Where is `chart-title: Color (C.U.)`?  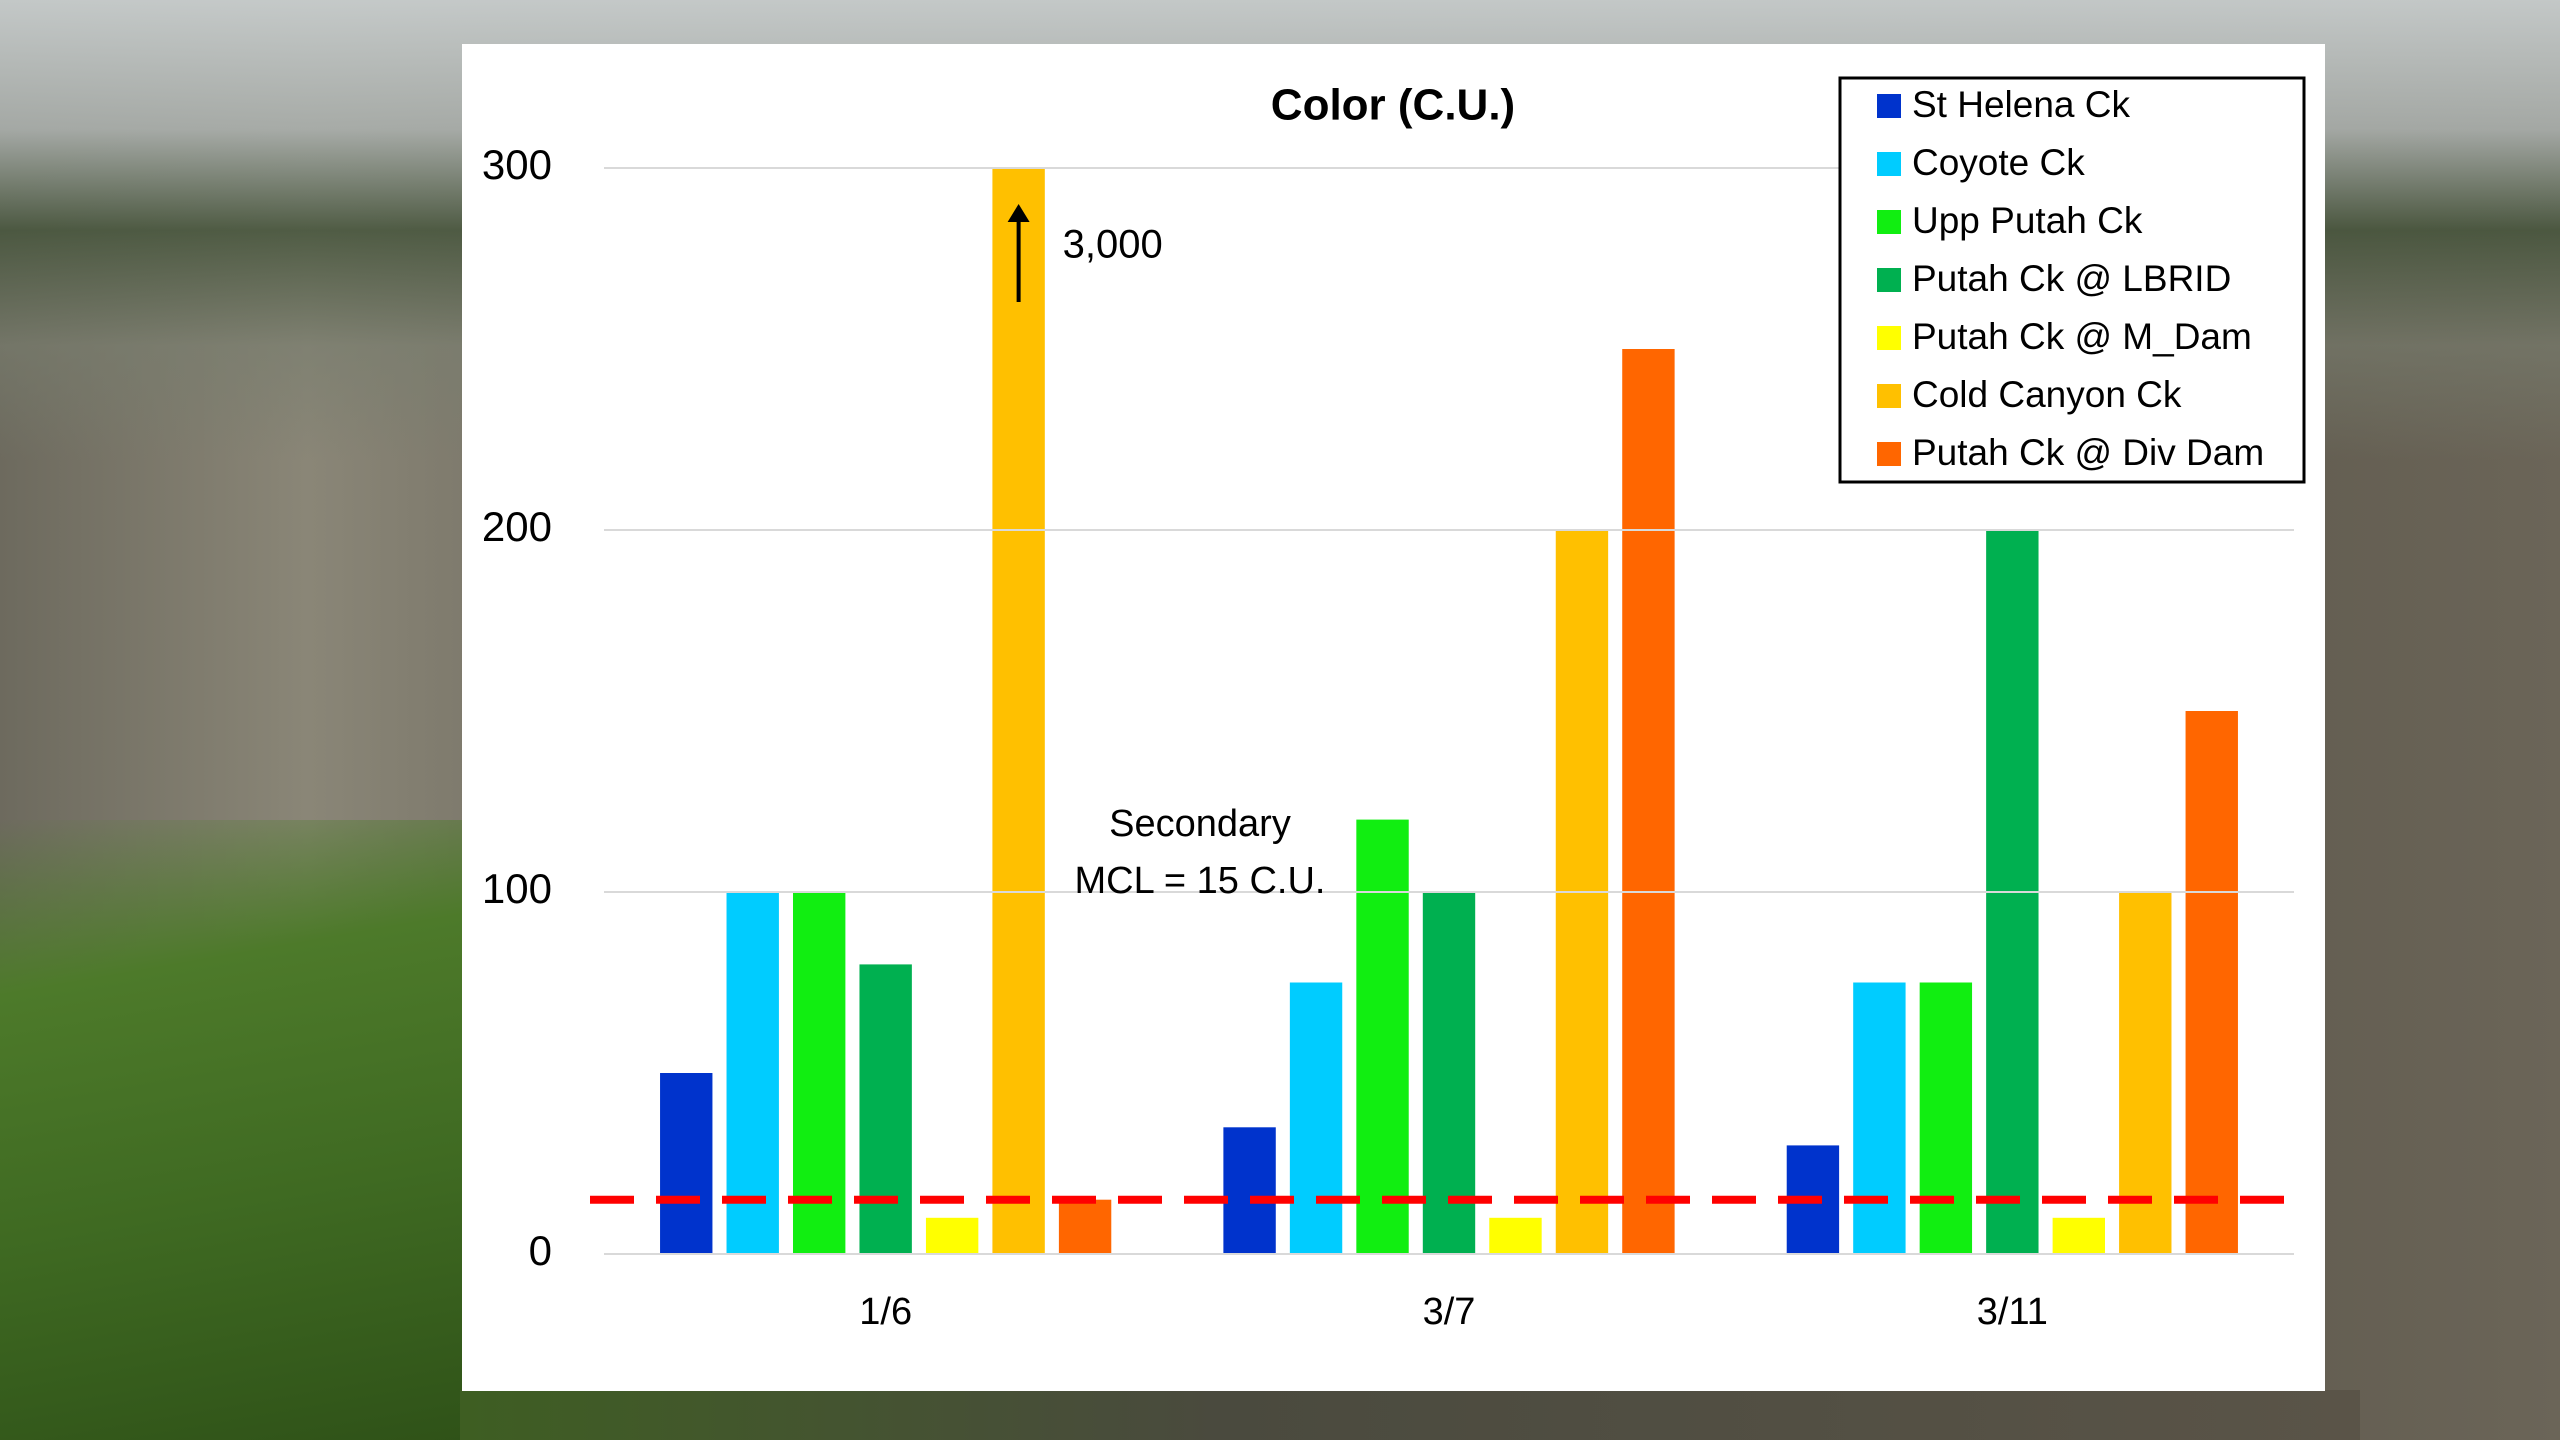 chart-title: Color (C.U.) is located at coordinates (1393, 105).